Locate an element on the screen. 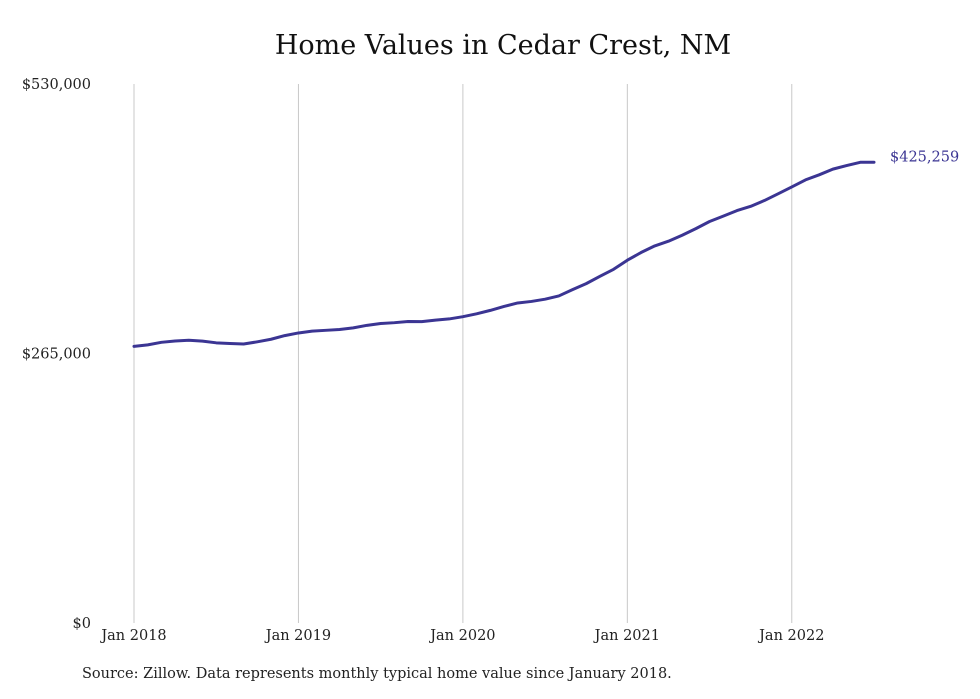 The image size is (980, 699). y-tick-label: $0 is located at coordinates (82, 624).